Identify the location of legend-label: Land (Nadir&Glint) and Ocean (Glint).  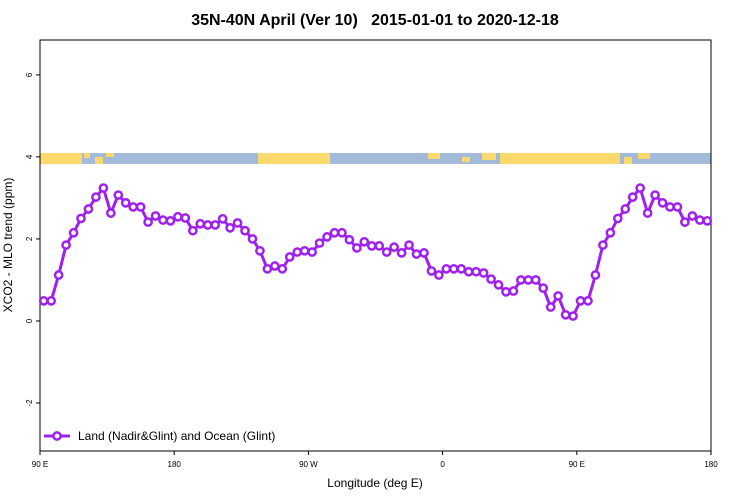
(176, 436).